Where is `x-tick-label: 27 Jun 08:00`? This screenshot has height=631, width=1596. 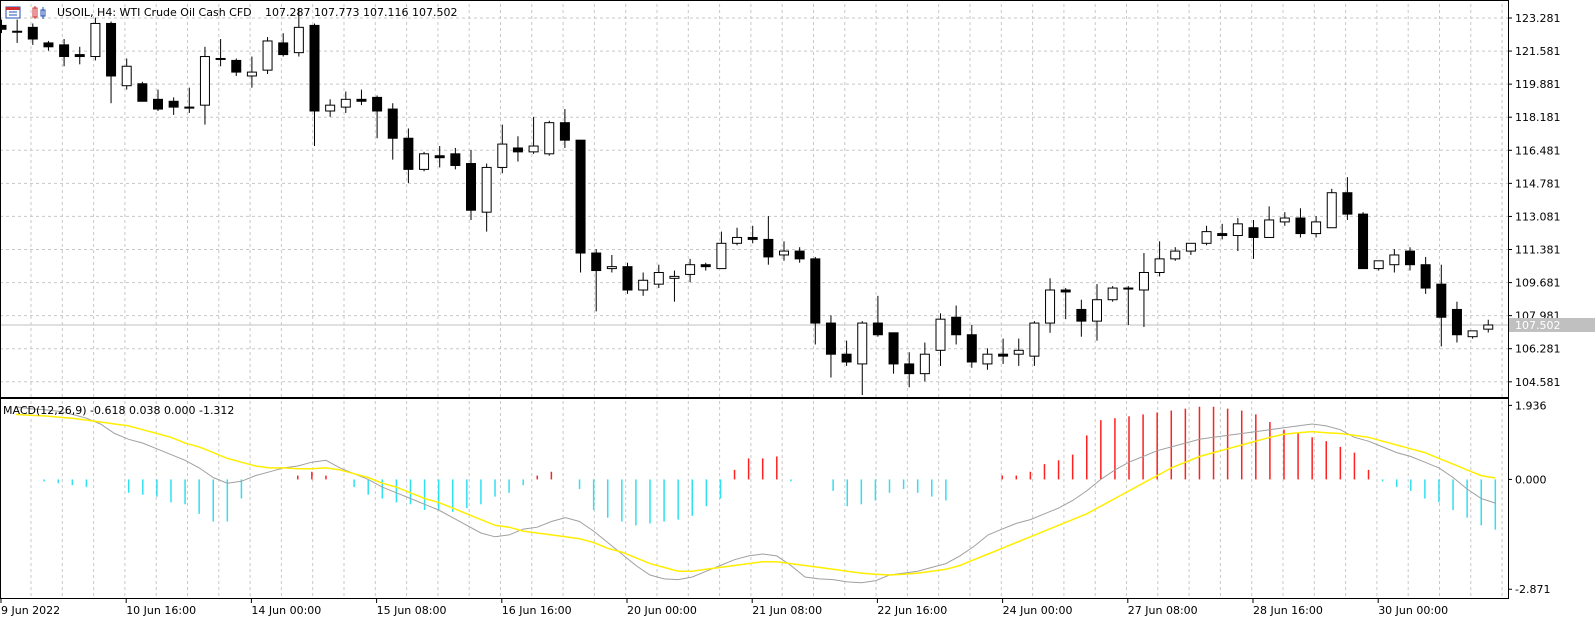
x-tick-label: 27 Jun 08:00 is located at coordinates (1163, 610).